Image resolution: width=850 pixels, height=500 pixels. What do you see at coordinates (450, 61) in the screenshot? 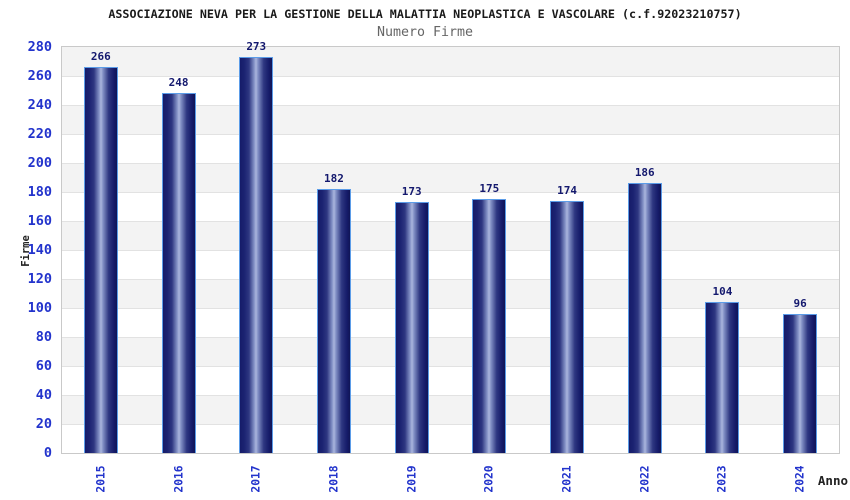
I see `grid-band` at bounding box center [450, 61].